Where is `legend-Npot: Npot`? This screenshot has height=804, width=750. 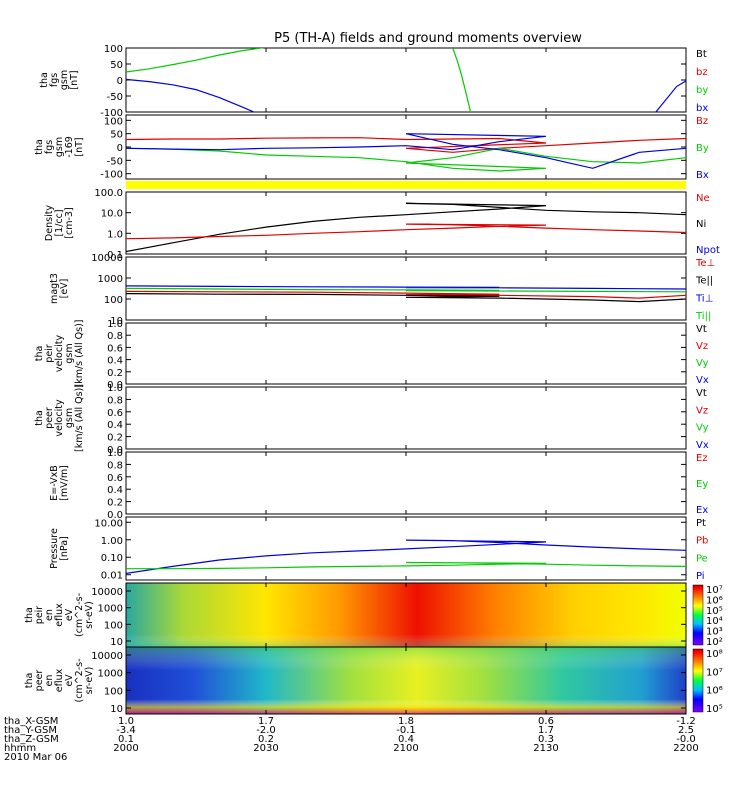 legend-Npot: Npot is located at coordinates (708, 250).